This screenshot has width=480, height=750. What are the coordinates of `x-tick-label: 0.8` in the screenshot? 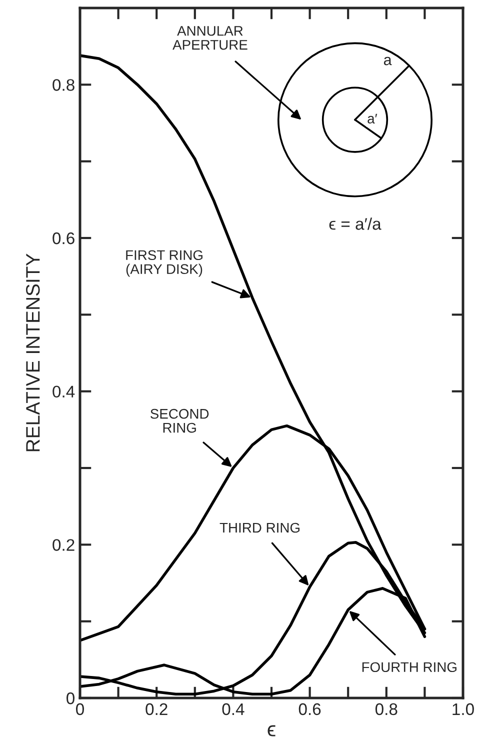 It's located at (386, 709).